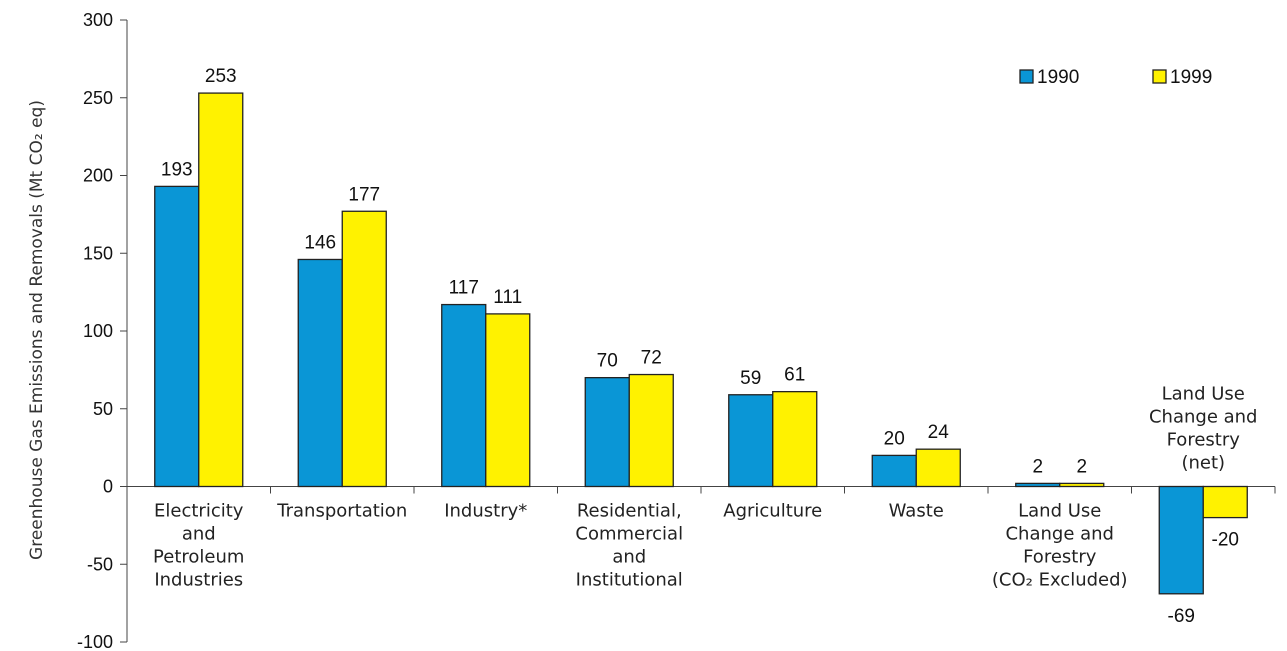  Describe the element at coordinates (1203, 463) in the screenshot. I see `category-label-line: (net)` at that location.